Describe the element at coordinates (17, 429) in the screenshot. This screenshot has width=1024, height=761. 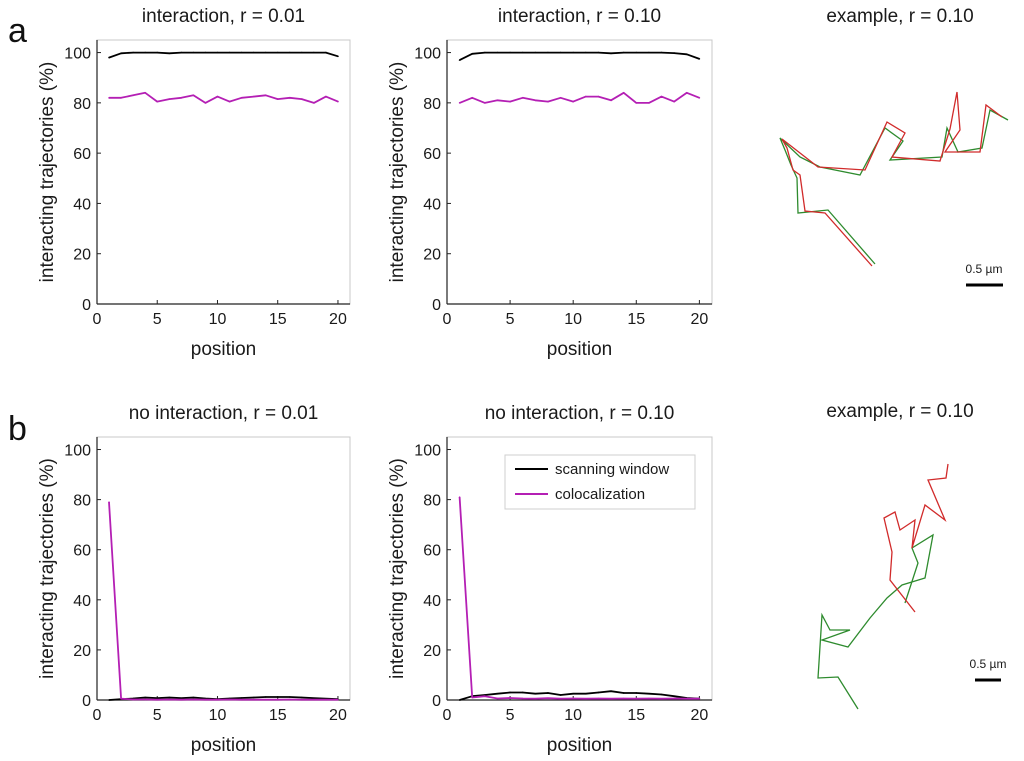
I see `panel-label-b: b` at that location.